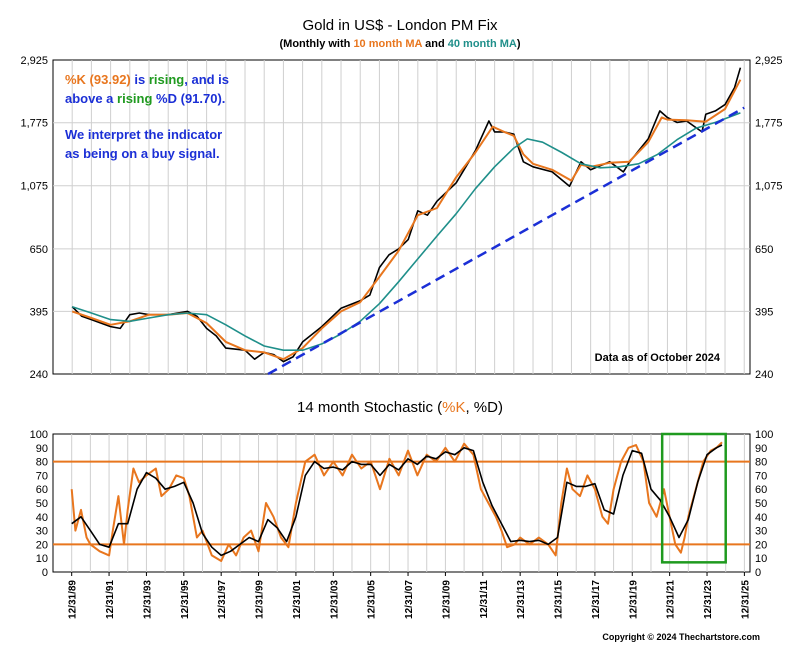  I want to click on stoch-ytick-label-left: 80, so click(42, 463).